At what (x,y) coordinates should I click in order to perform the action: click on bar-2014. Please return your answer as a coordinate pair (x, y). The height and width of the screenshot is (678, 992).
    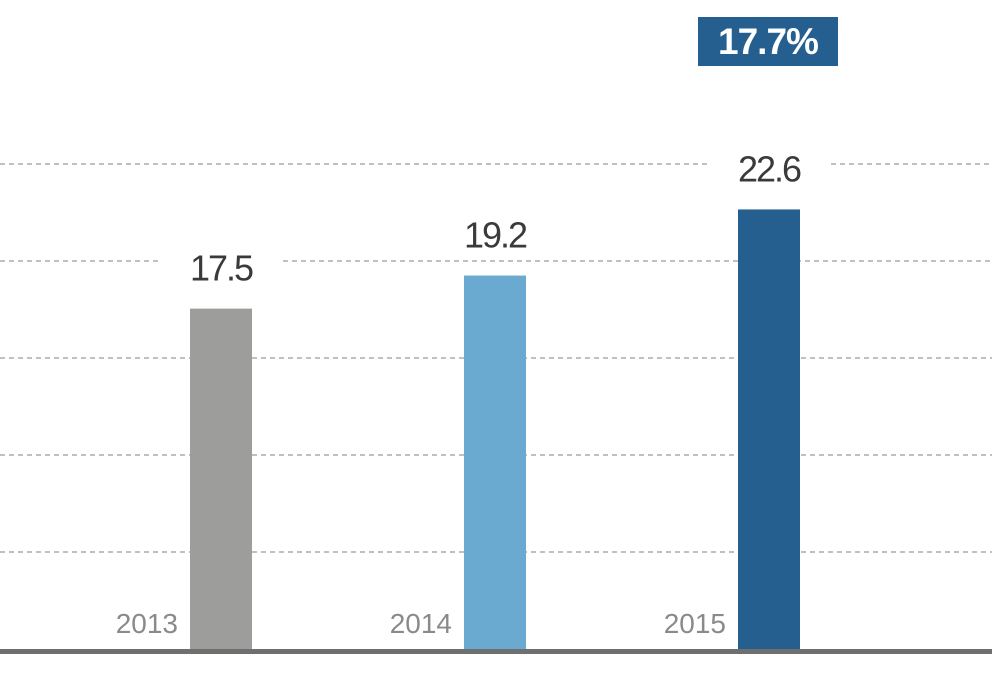
    Looking at the image, I should click on (495, 462).